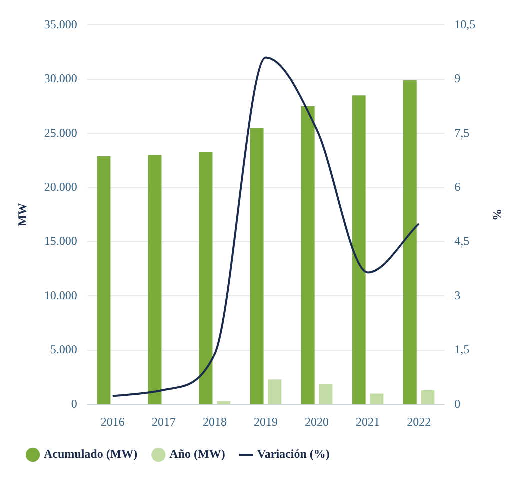 Image resolution: width=520 pixels, height=483 pixels. What do you see at coordinates (457, 295) in the screenshot?
I see `y2-tick-label: 3` at bounding box center [457, 295].